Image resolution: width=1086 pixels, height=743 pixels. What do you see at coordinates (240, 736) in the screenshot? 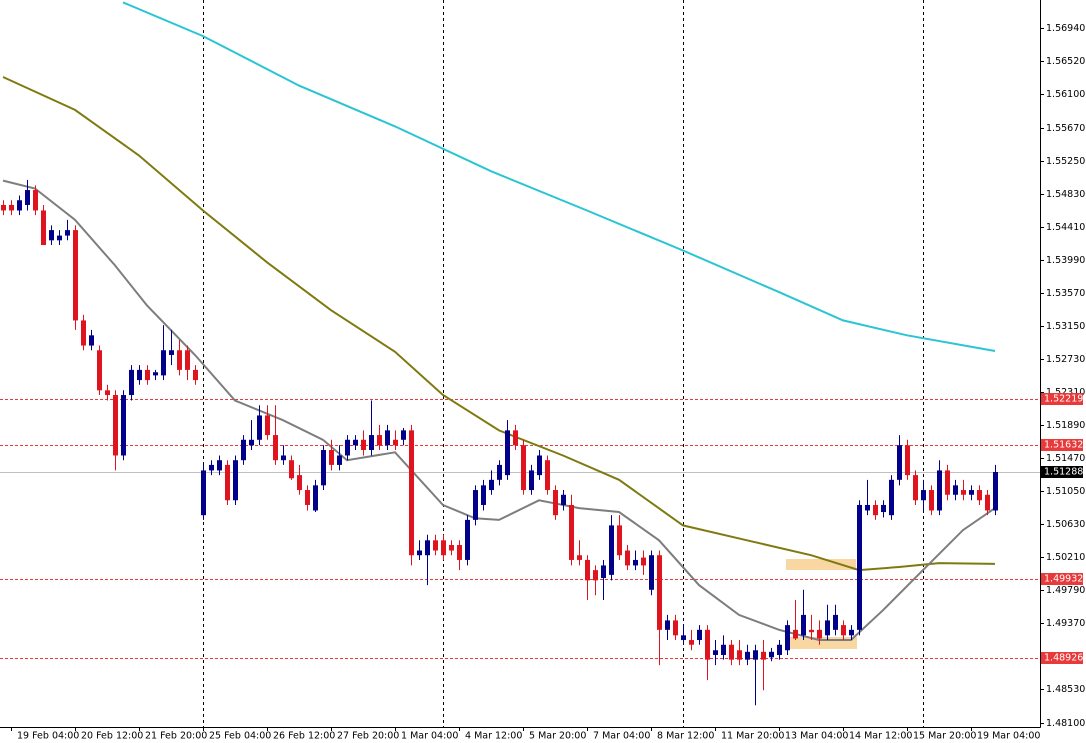
I see `x-tick-label: 25 Feb 04:00` at bounding box center [240, 736].